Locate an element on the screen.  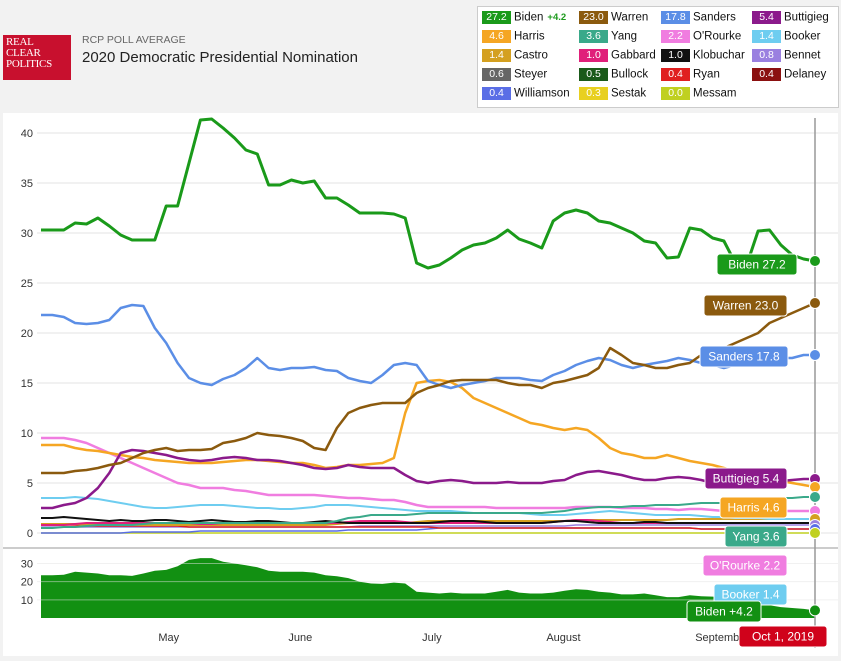
value-label-buttigieg: Buttigieg 5.4 is located at coordinates (746, 478).